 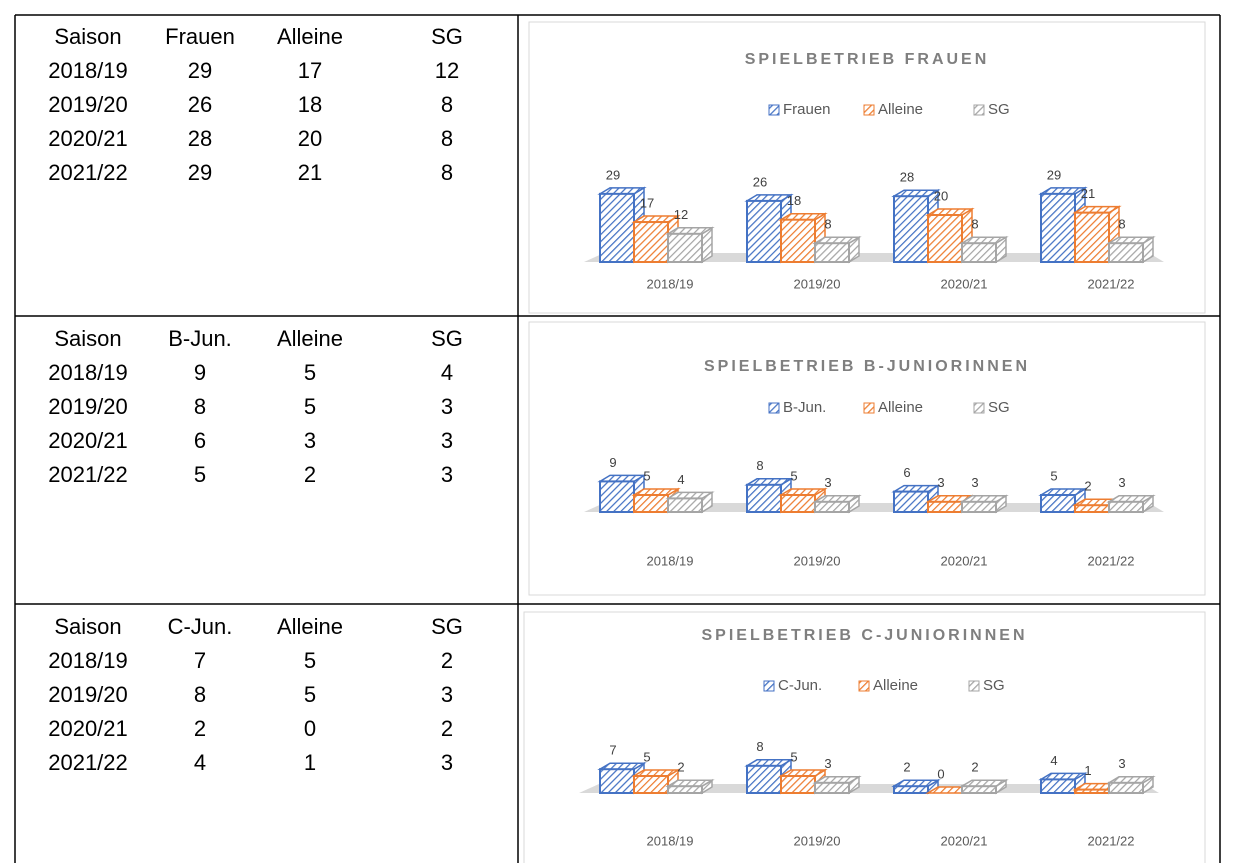 I want to click on legend-label: C-Jun., so click(x=800, y=685).